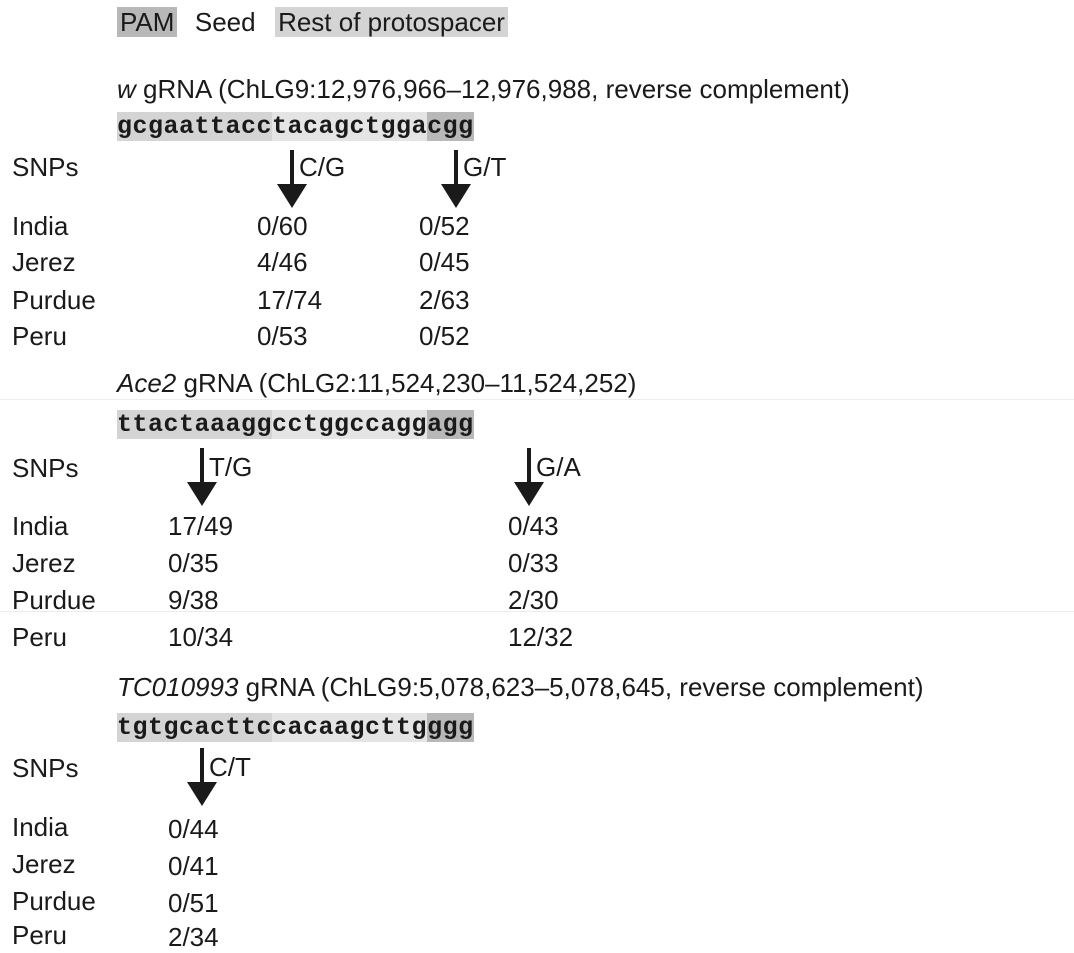 The height and width of the screenshot is (953, 1074). What do you see at coordinates (195, 727) in the screenshot?
I see `seq-rest-of-protospacer: tgtgcacttc` at bounding box center [195, 727].